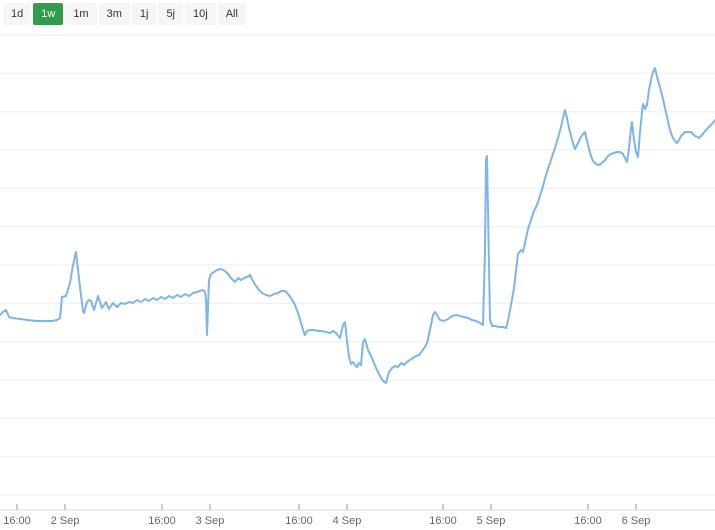 Image resolution: width=715 pixels, height=530 pixels. What do you see at coordinates (144, 14) in the screenshot?
I see `range-button-1j: 1j` at bounding box center [144, 14].